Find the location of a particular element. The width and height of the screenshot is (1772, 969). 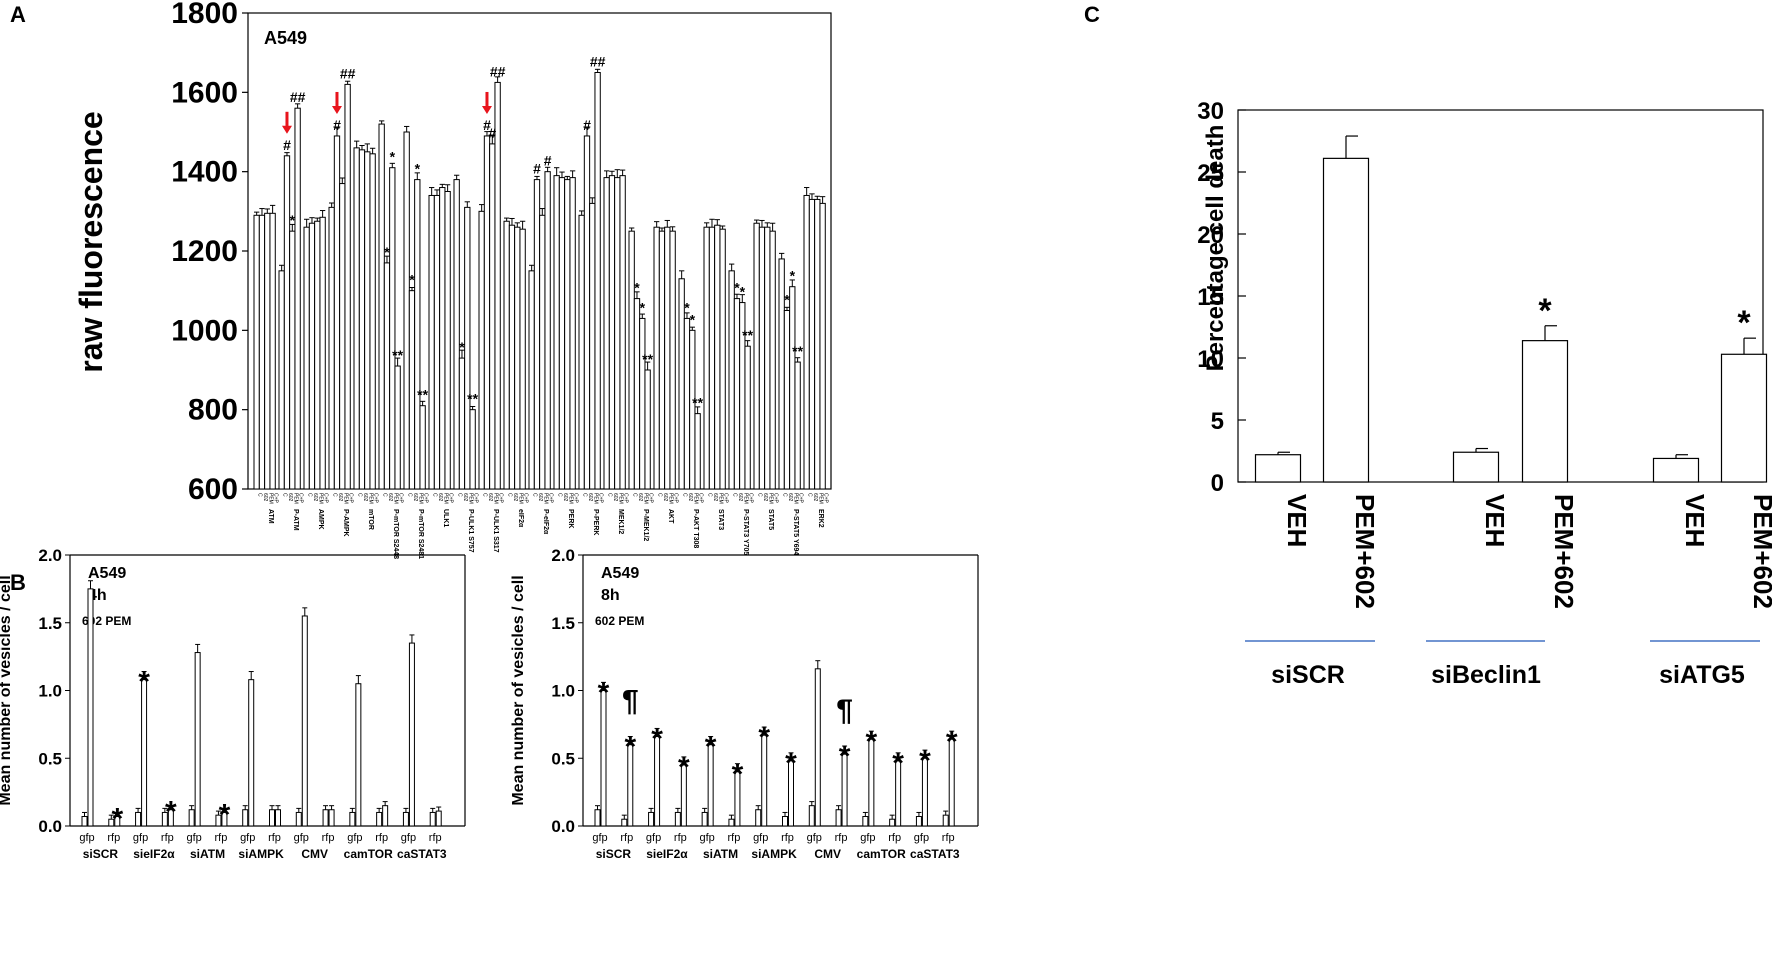

panel-b-bar-type-label: gfp is located at coordinates (354, 838).